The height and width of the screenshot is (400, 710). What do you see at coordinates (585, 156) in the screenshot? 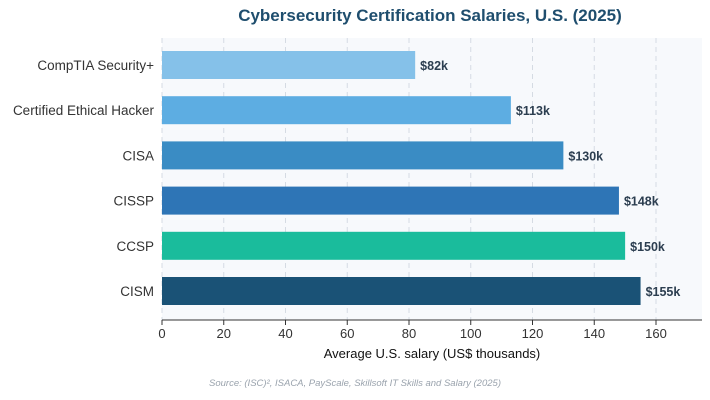
I see `bar-value-label: $130k` at bounding box center [585, 156].